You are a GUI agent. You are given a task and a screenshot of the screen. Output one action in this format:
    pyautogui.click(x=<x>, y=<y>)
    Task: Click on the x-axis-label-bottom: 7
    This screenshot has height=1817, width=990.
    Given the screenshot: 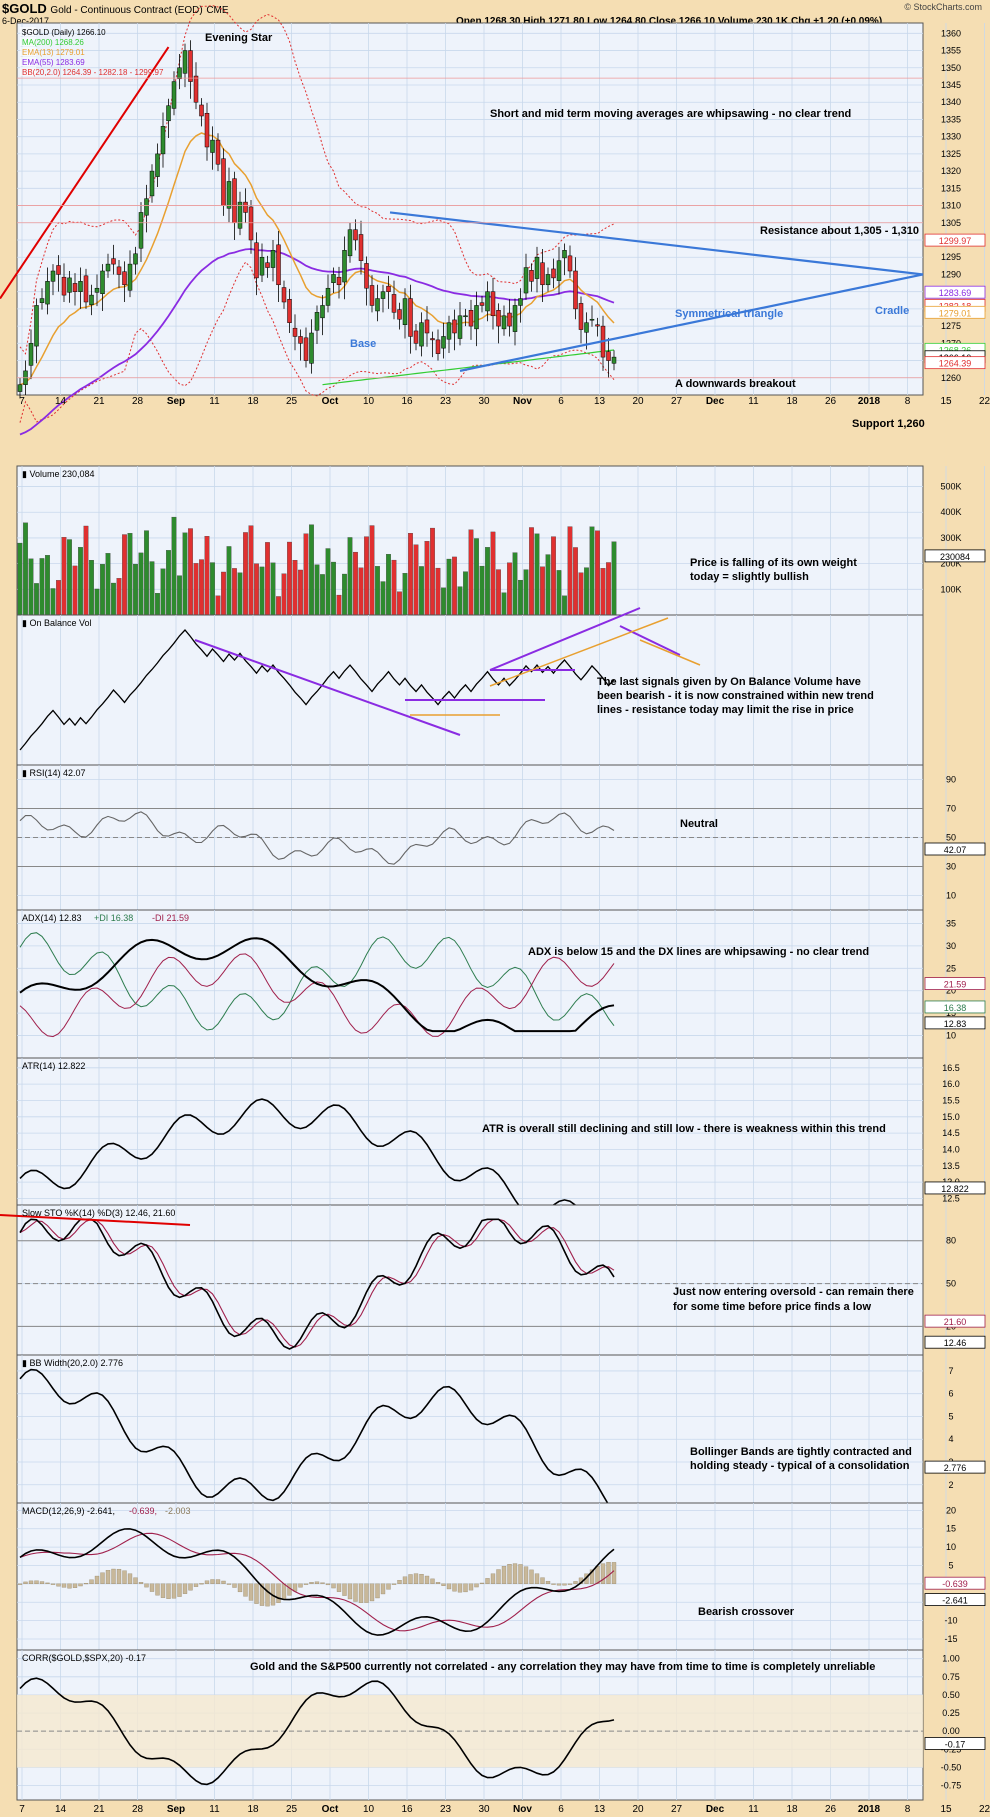 What is the action you would take?
    pyautogui.click(x=22, y=1809)
    